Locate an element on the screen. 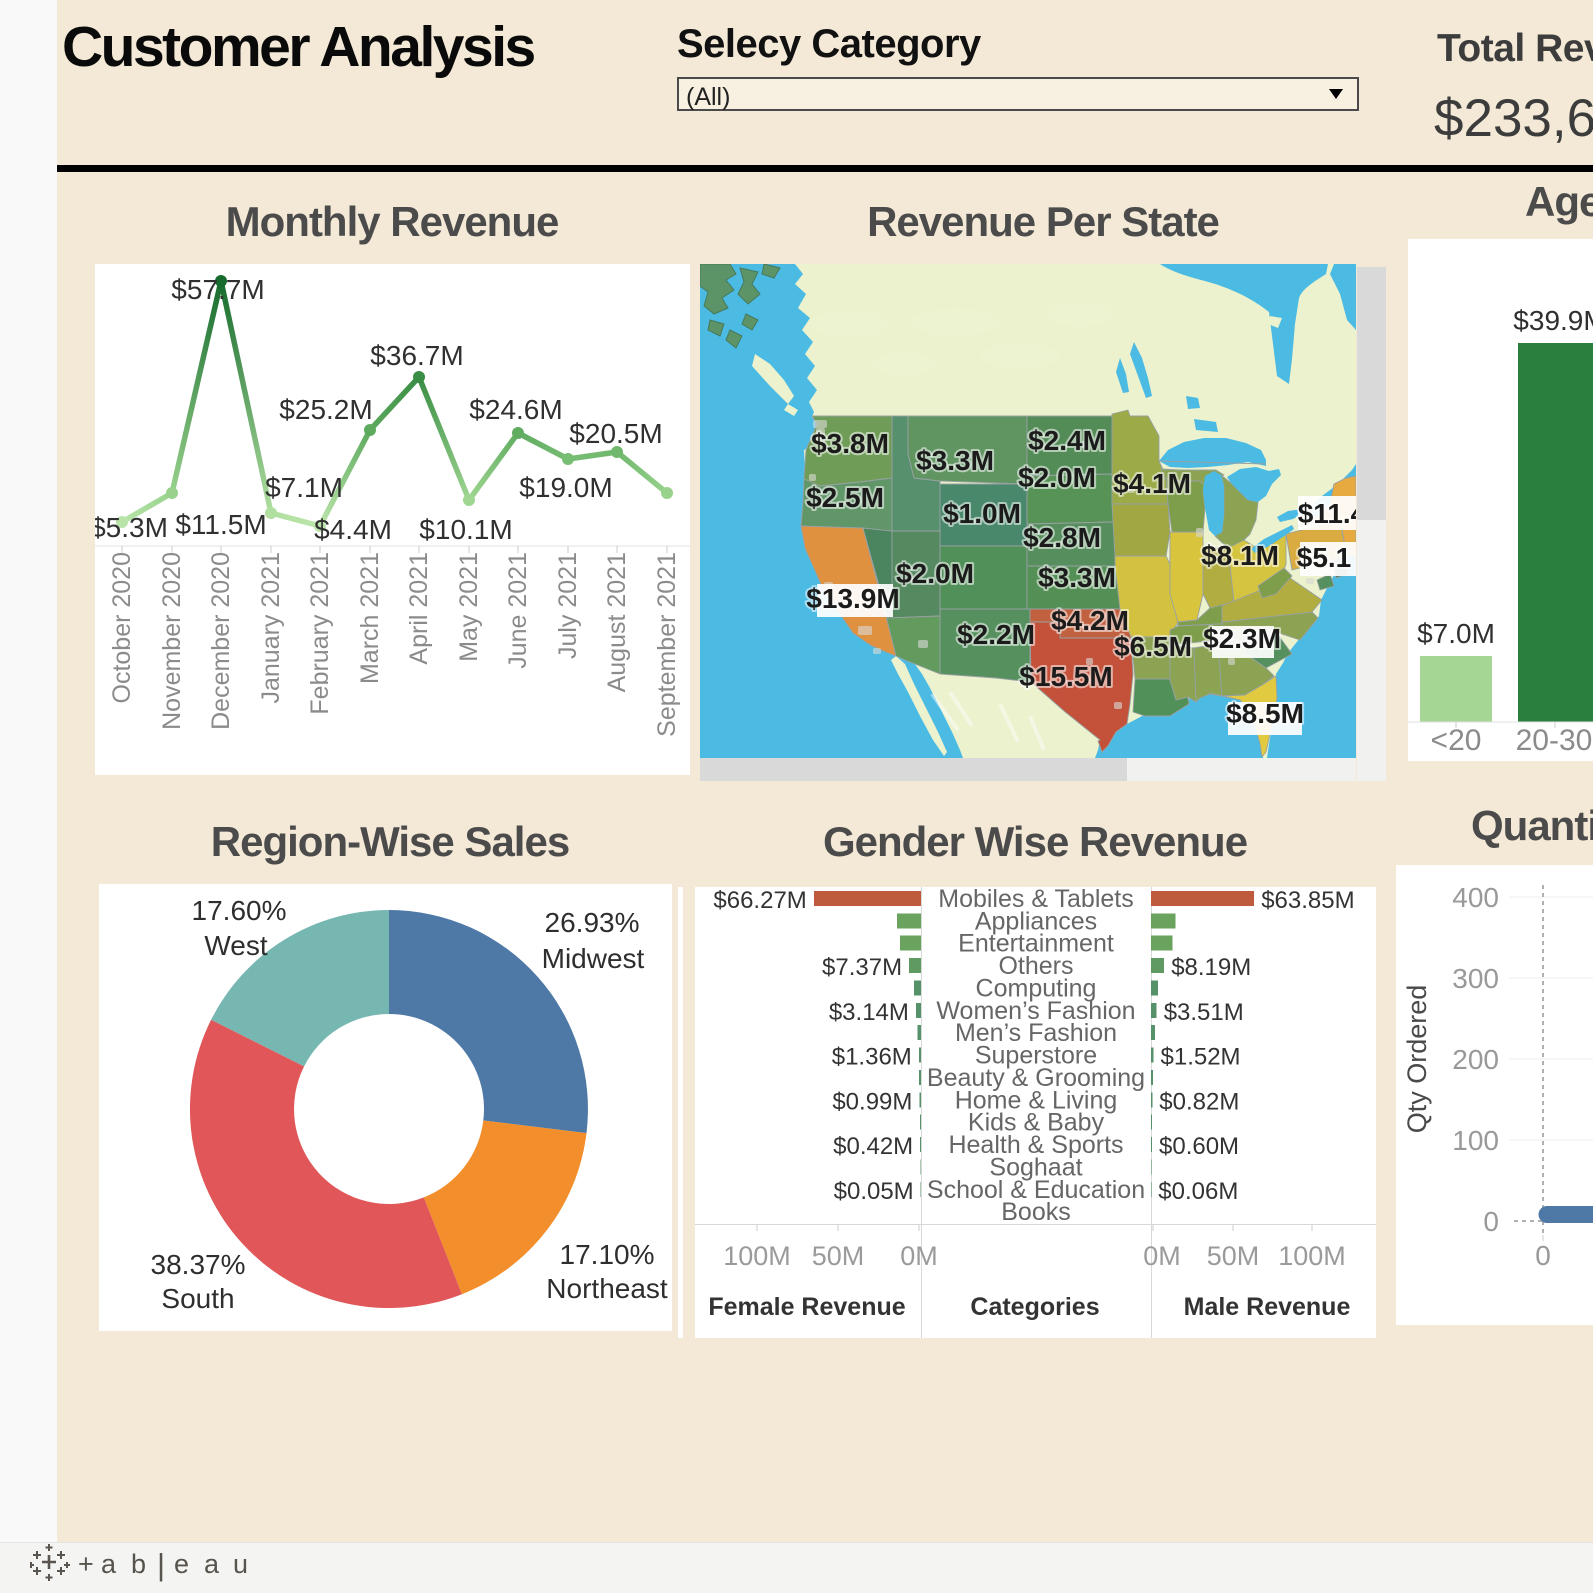  svg-text: $19.0M is located at coordinates (565, 487).